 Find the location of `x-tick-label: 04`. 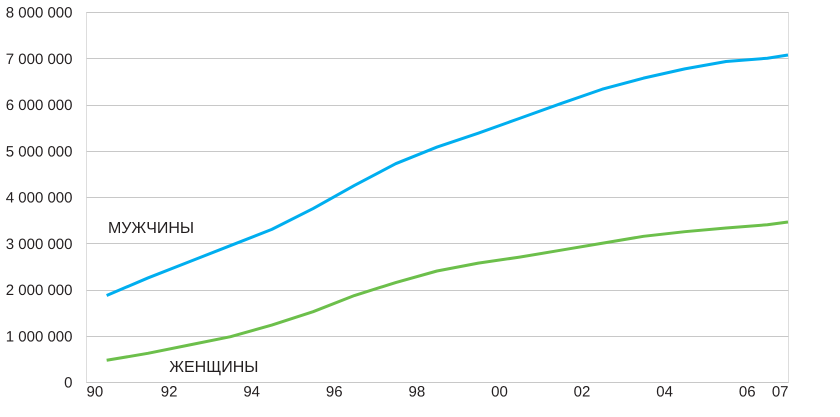

x-tick-label: 04 is located at coordinates (664, 392).